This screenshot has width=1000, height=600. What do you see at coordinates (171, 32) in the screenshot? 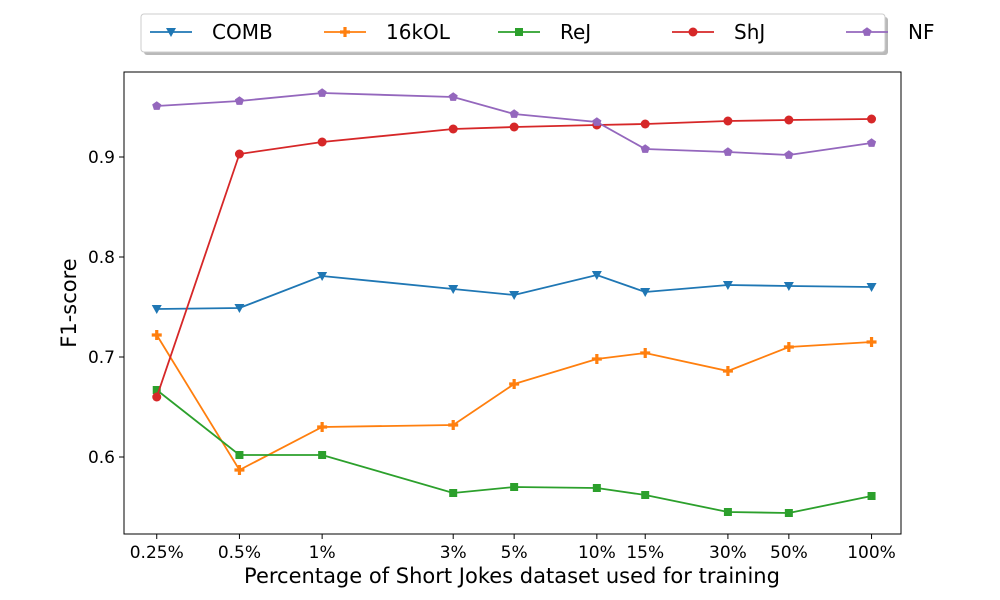
I see `legend-marker-comb` at bounding box center [171, 32].